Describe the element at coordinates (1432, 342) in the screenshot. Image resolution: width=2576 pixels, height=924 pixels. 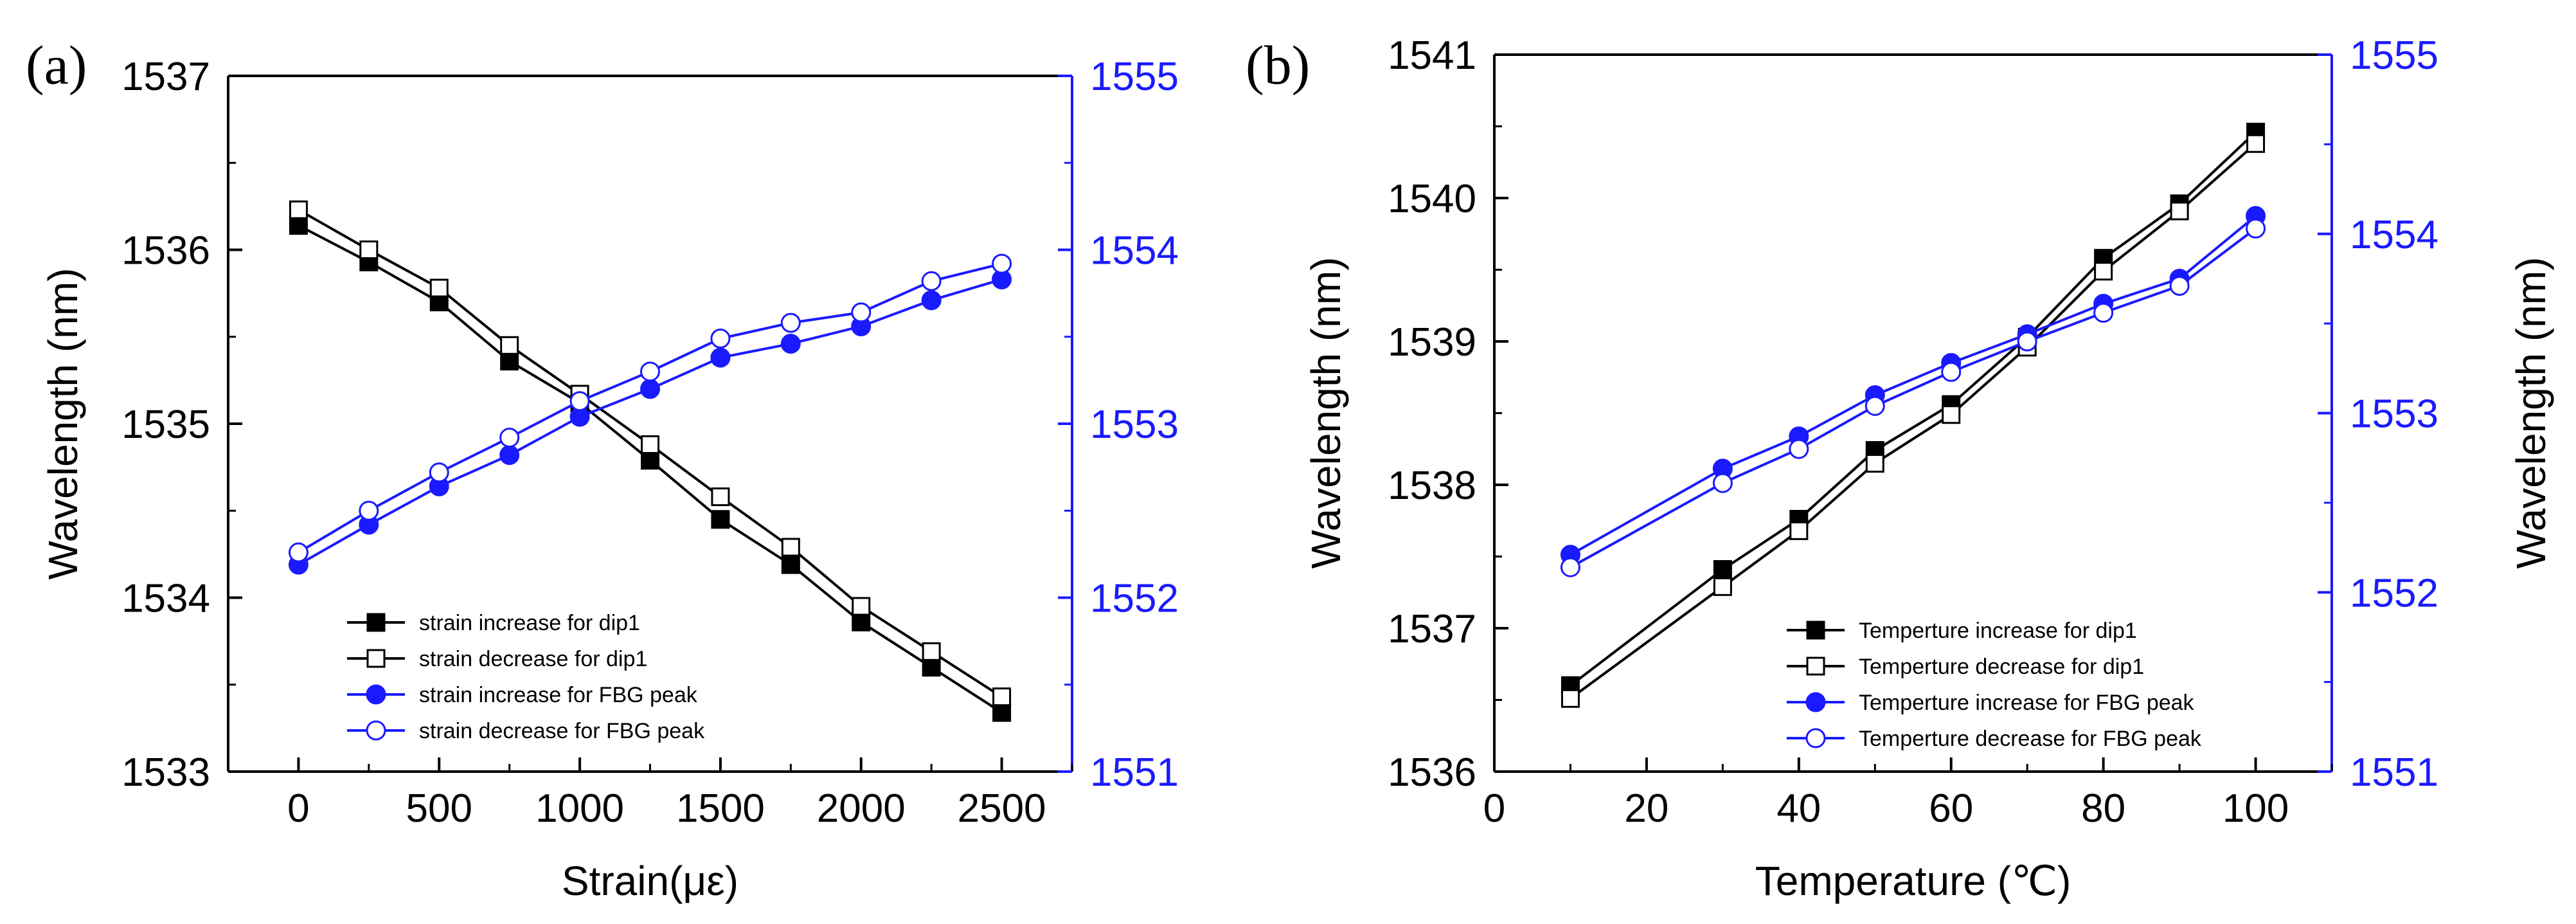
I see `y-left-tick-label: 1539` at that location.